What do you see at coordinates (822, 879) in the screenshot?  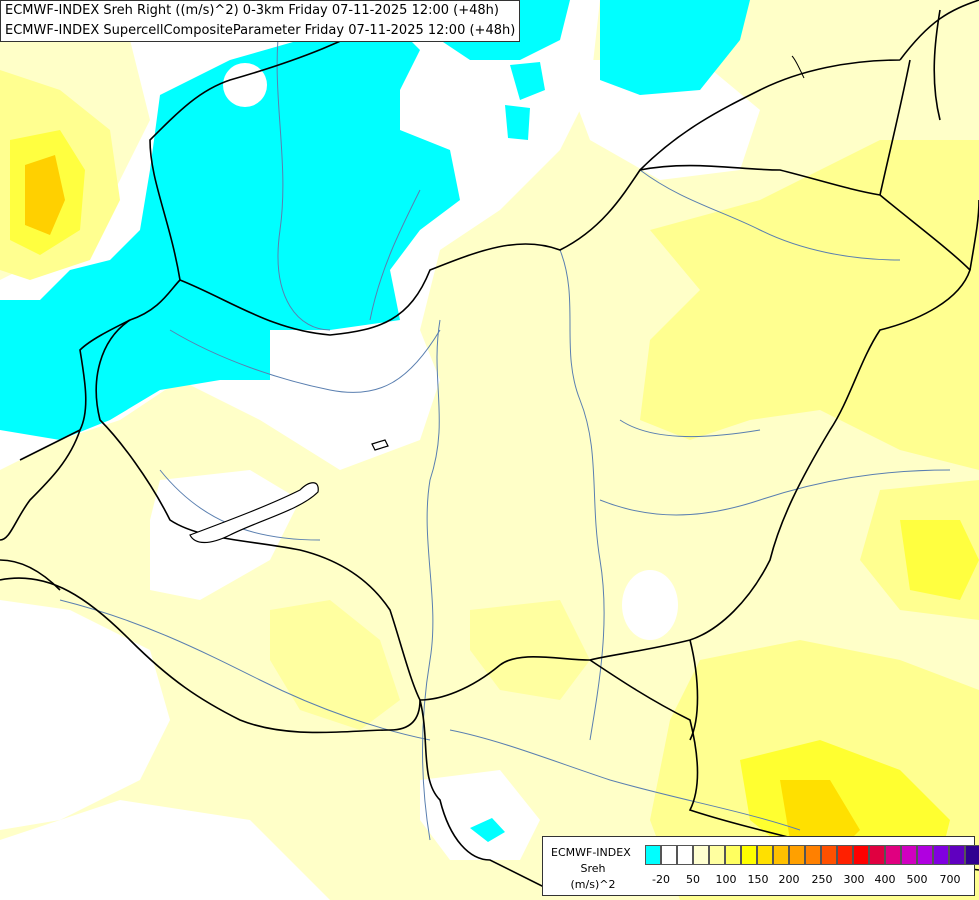 I see `legend-tick-label: 250` at bounding box center [822, 879].